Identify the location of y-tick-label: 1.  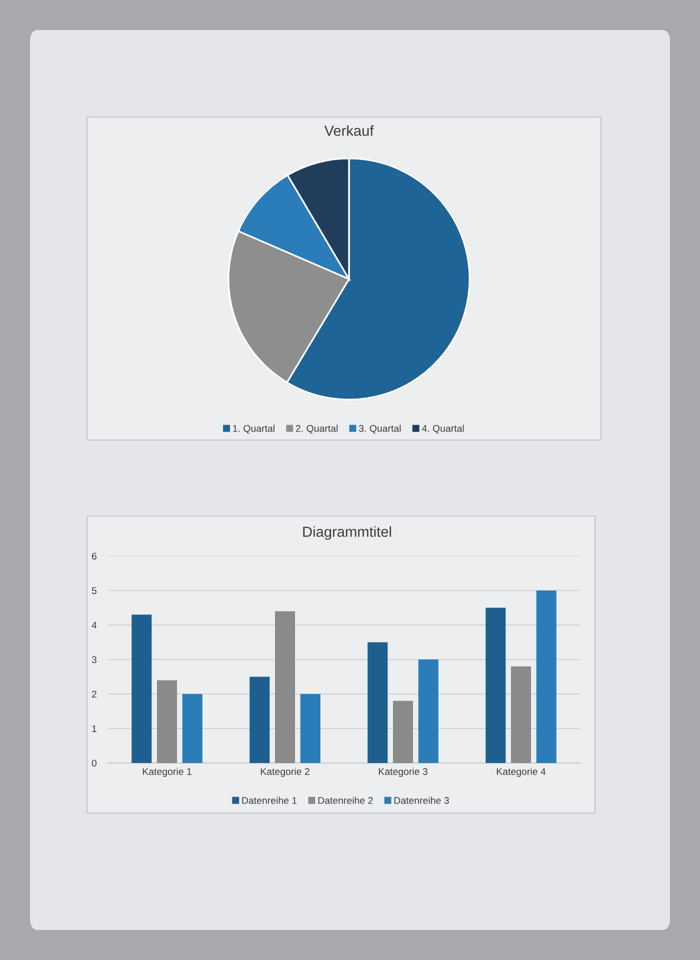
(94, 728).